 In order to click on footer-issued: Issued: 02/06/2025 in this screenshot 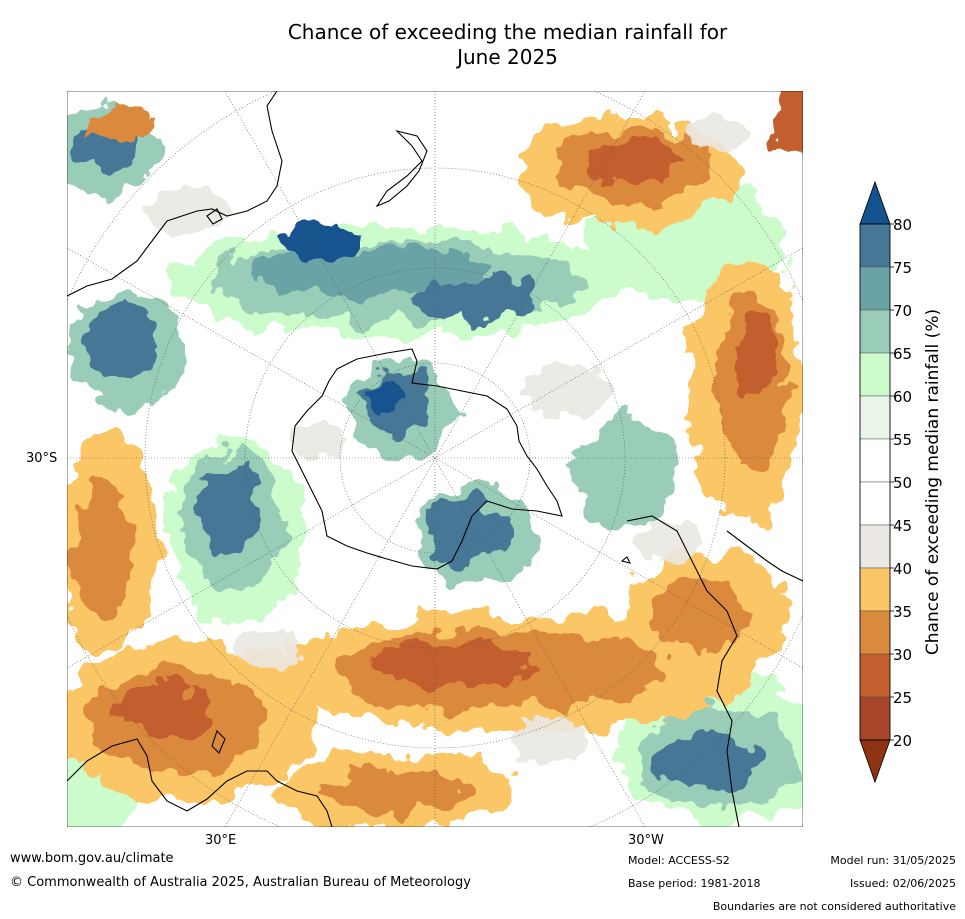, I will do `click(902, 883)`.